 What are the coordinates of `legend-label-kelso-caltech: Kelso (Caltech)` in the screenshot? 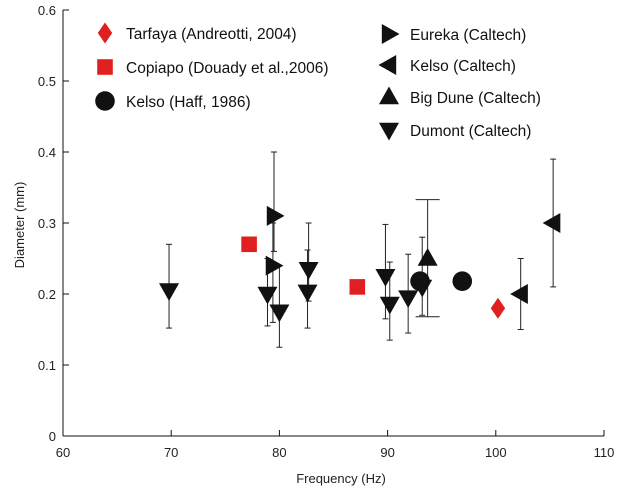 It's located at (463, 66).